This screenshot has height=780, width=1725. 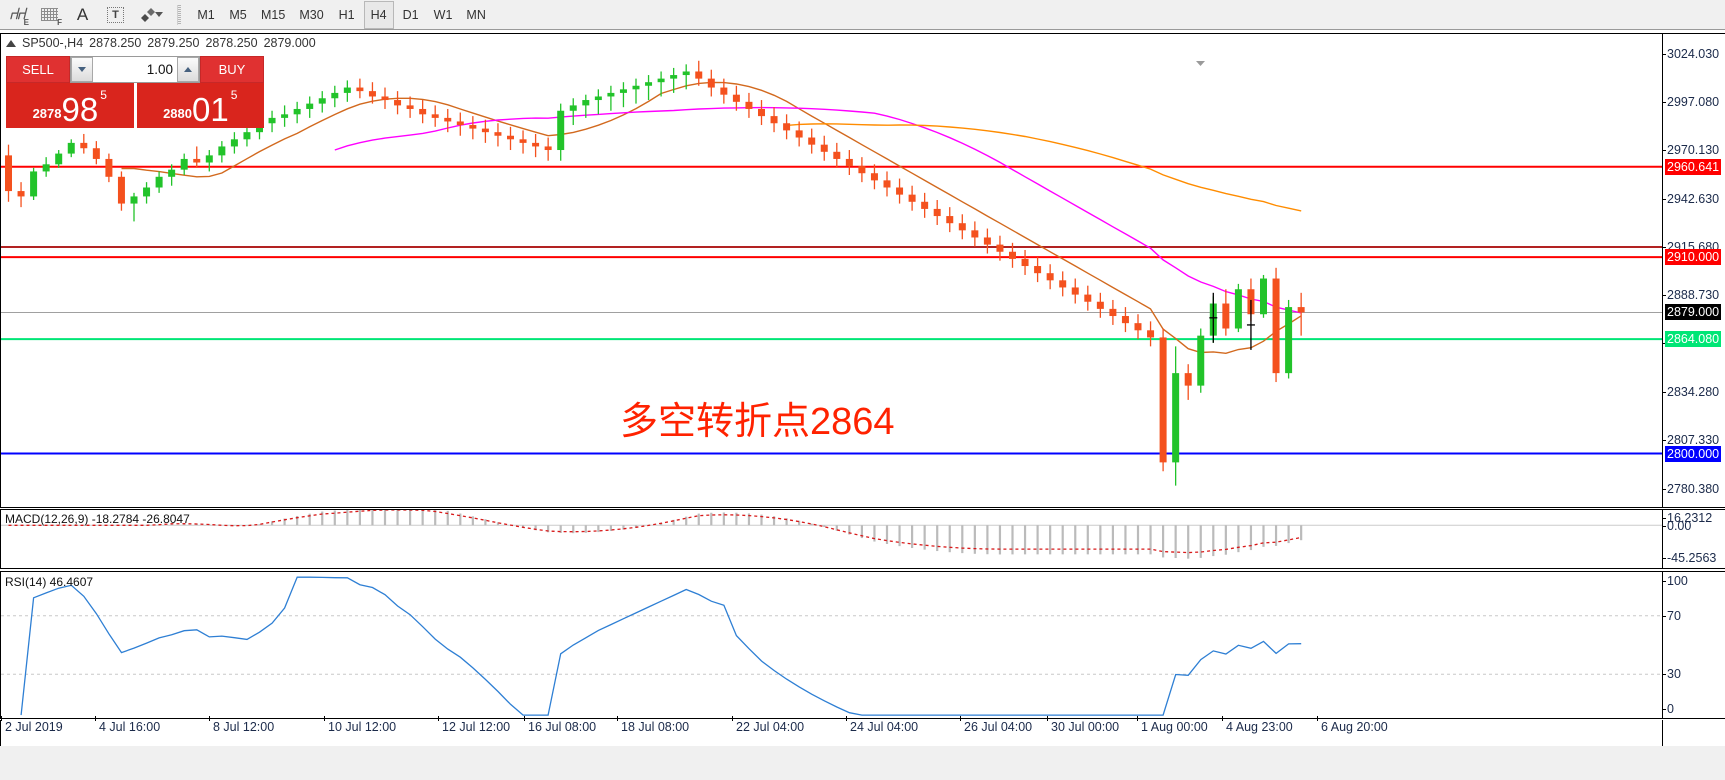 I want to click on timeframe-m15: M15, so click(x=273, y=14).